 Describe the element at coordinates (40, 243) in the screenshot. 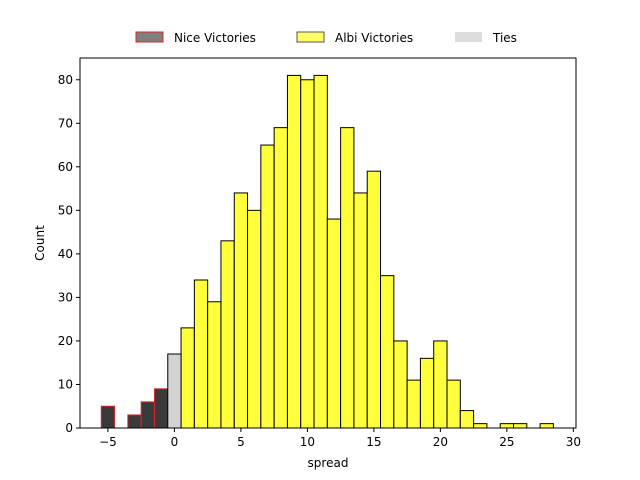

I see `y-axis-label: Count` at that location.